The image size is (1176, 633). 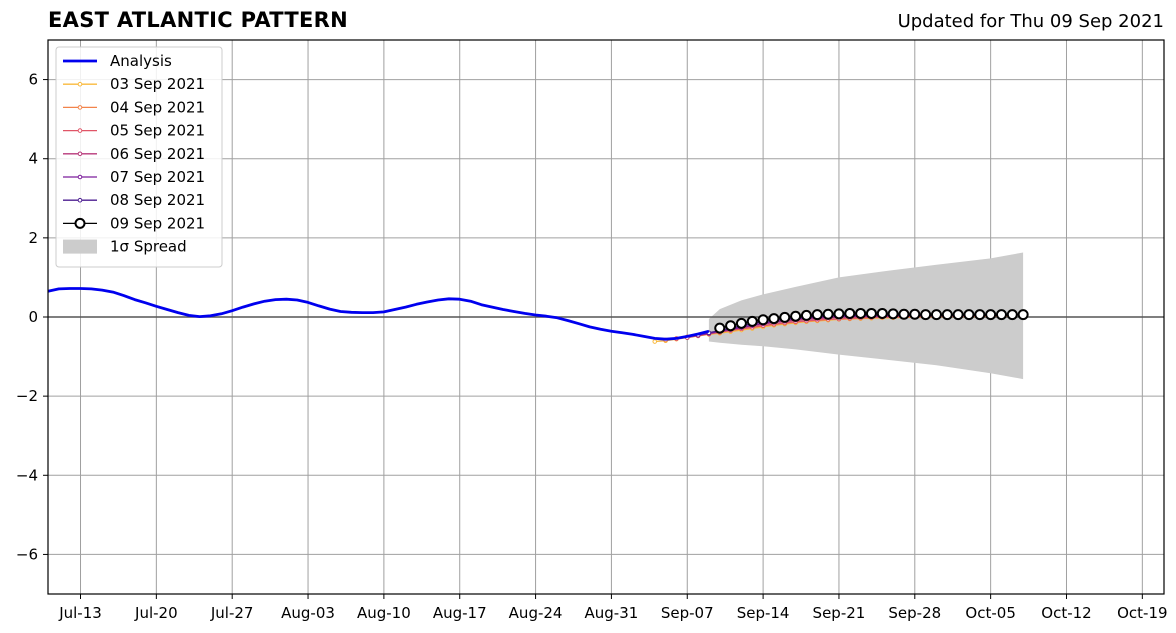 What do you see at coordinates (990, 613) in the screenshot?
I see `x-tick-label: Oct-05` at bounding box center [990, 613].